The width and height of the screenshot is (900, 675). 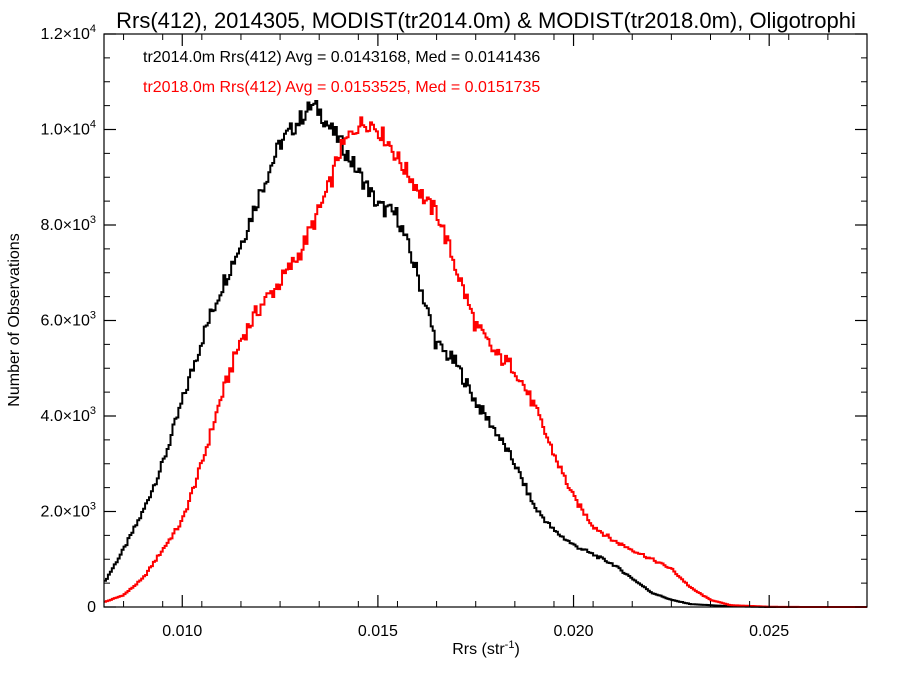 What do you see at coordinates (486, 648) in the screenshot?
I see `x-axis-label: Rrs (str-1)` at bounding box center [486, 648].